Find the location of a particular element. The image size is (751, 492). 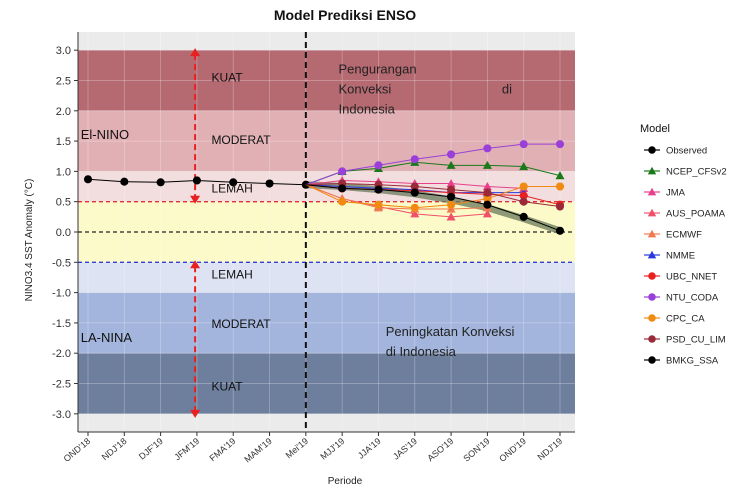

annotation-bottom-line2: di Indonesia is located at coordinates (421, 351).